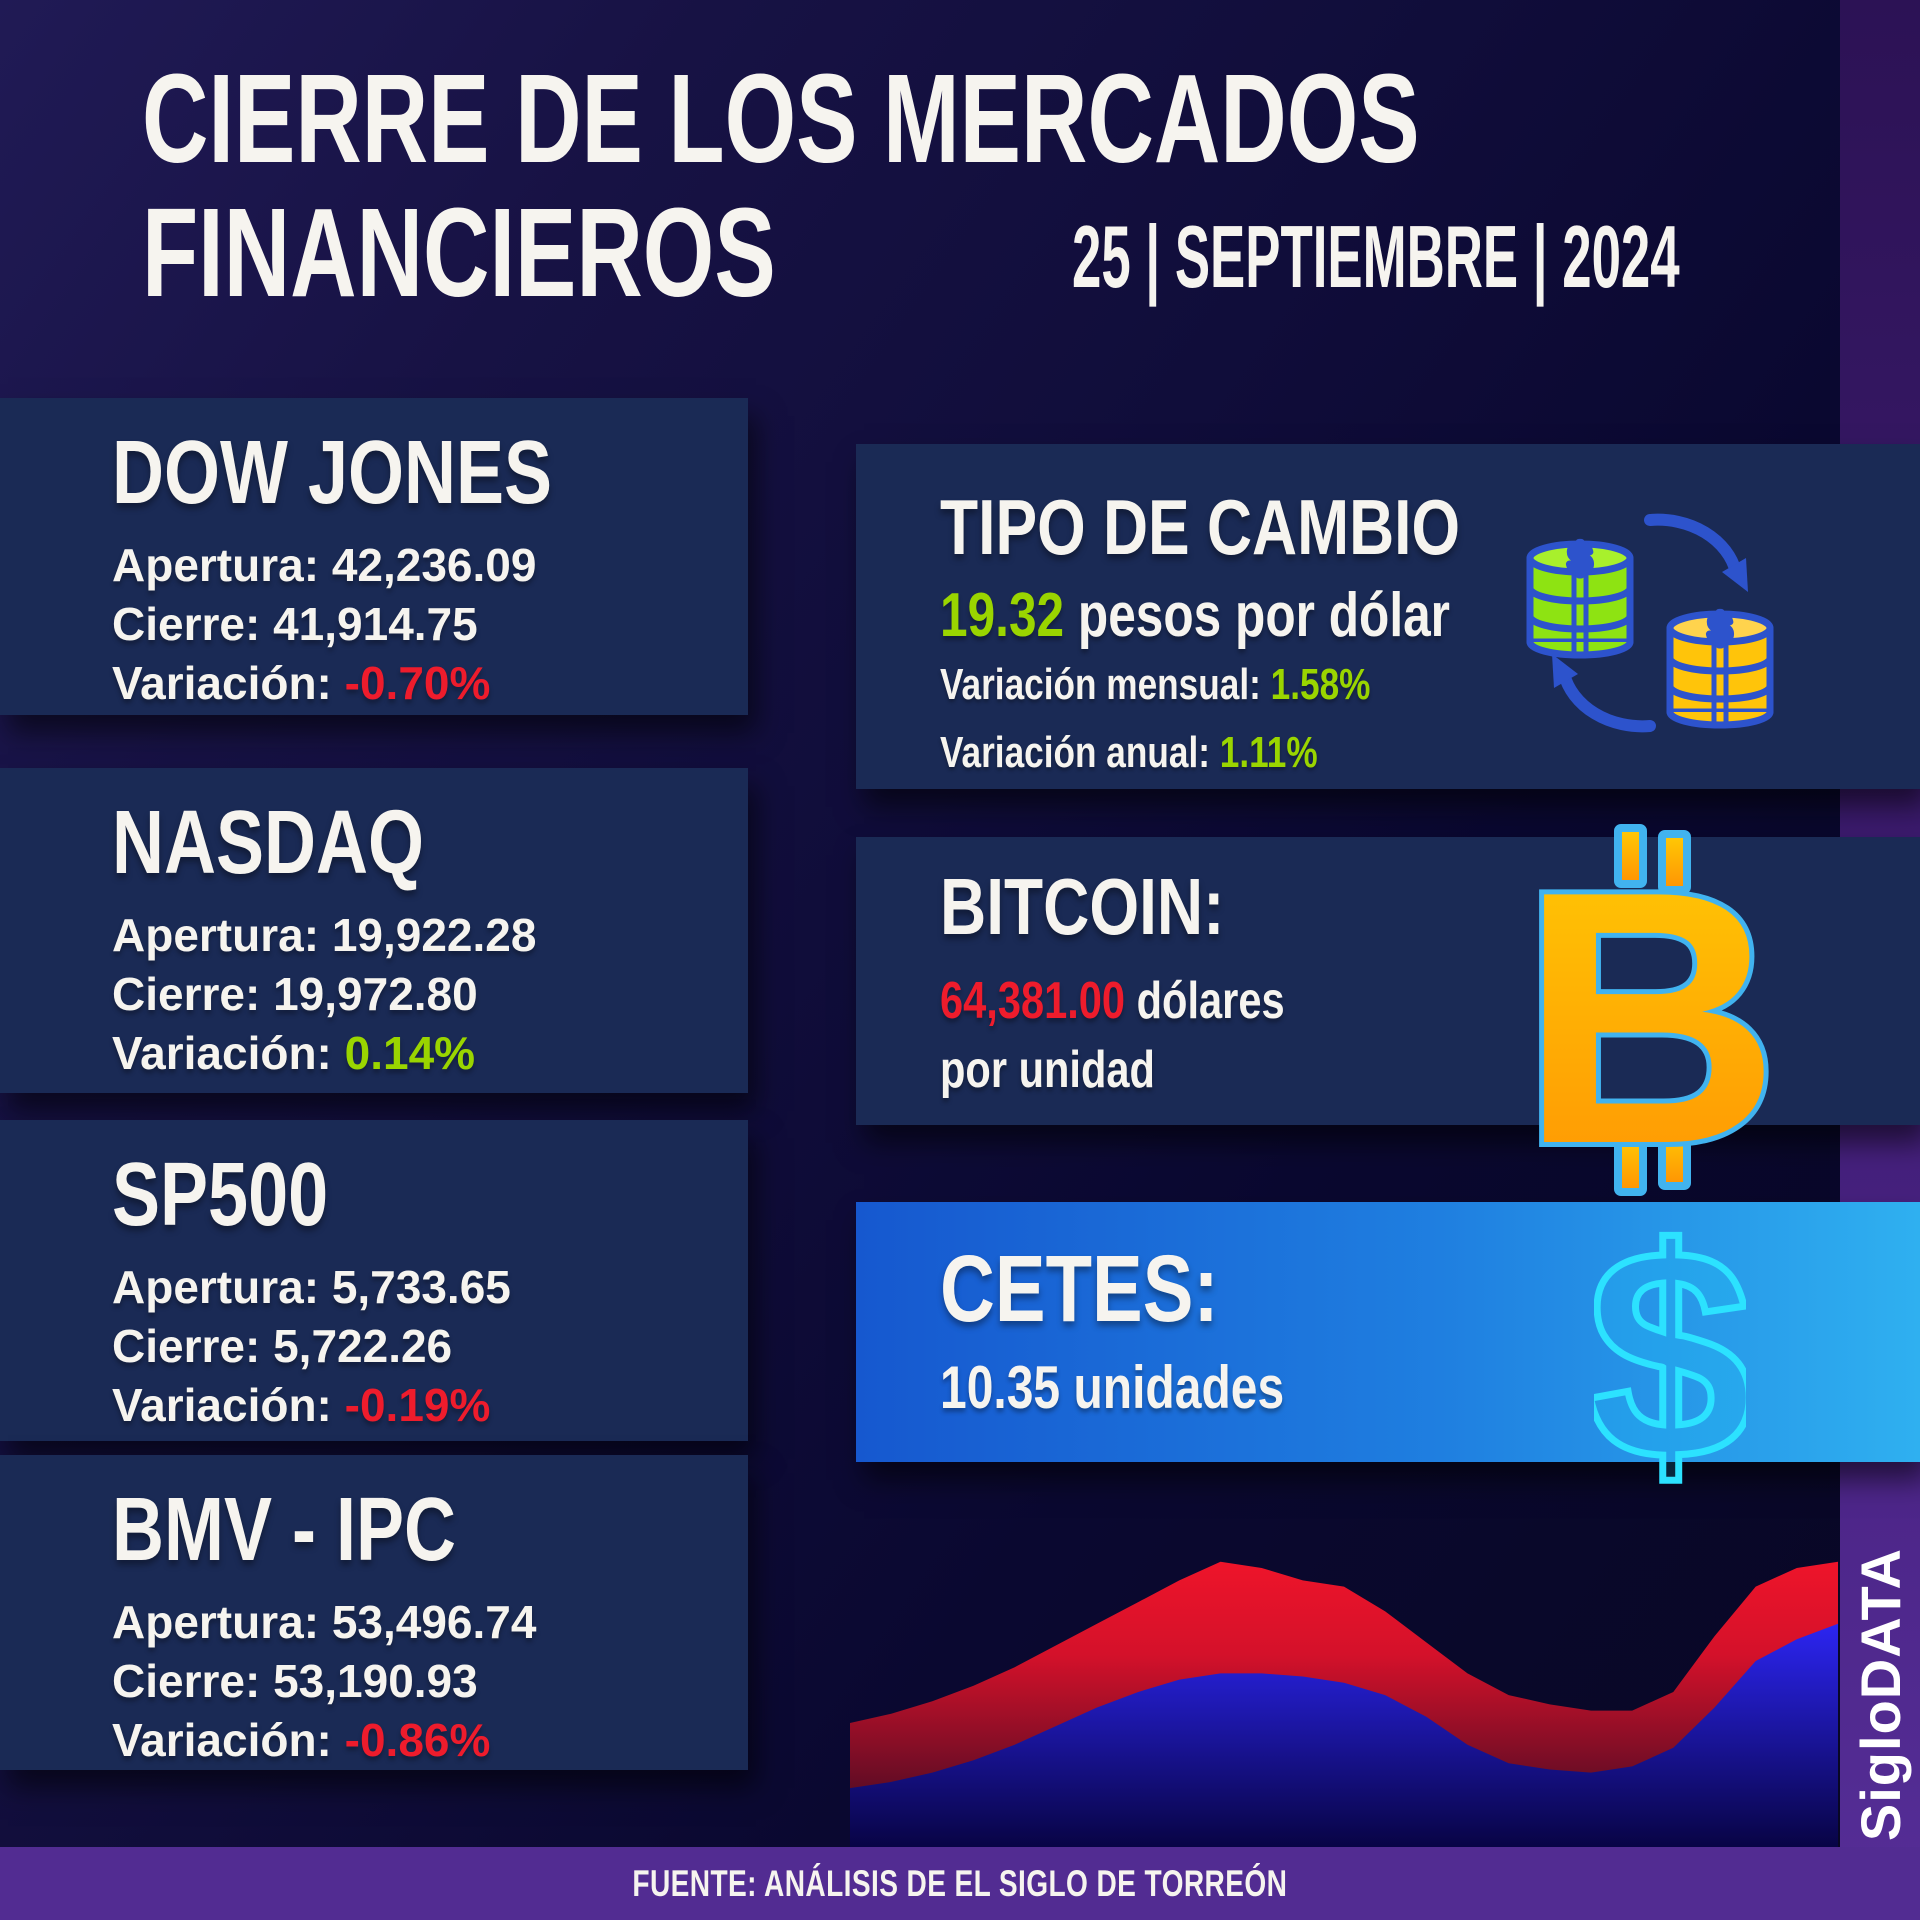 The height and width of the screenshot is (1920, 1920). I want to click on dollar-sign-icon: $, so click(1670, 1353).